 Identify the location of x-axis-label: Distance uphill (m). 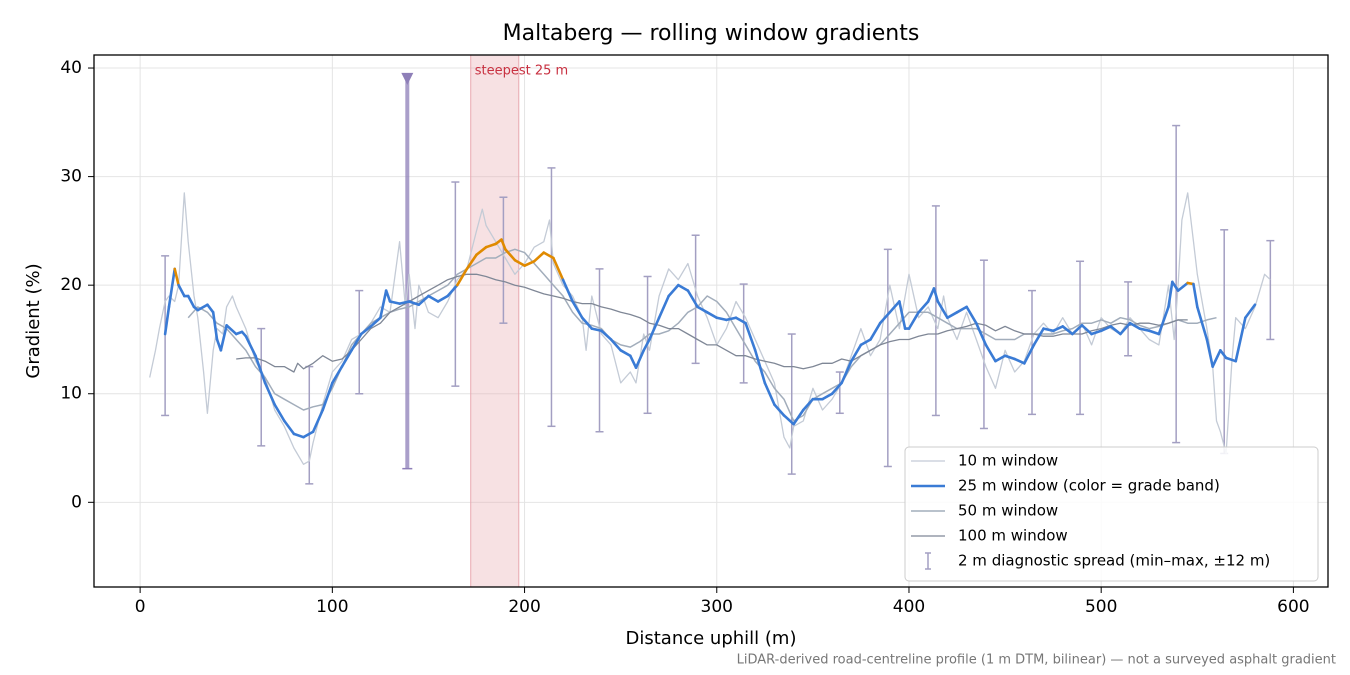
(711, 638).